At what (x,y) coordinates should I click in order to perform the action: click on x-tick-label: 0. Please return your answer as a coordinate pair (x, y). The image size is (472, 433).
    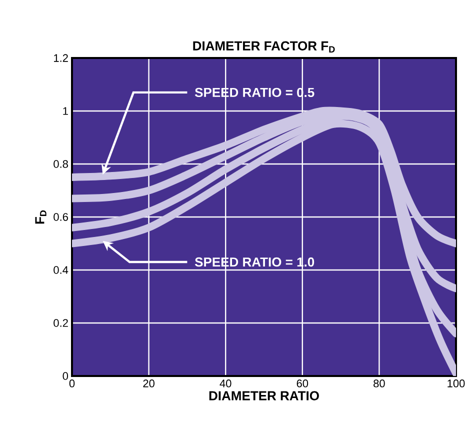
    Looking at the image, I should click on (72, 384).